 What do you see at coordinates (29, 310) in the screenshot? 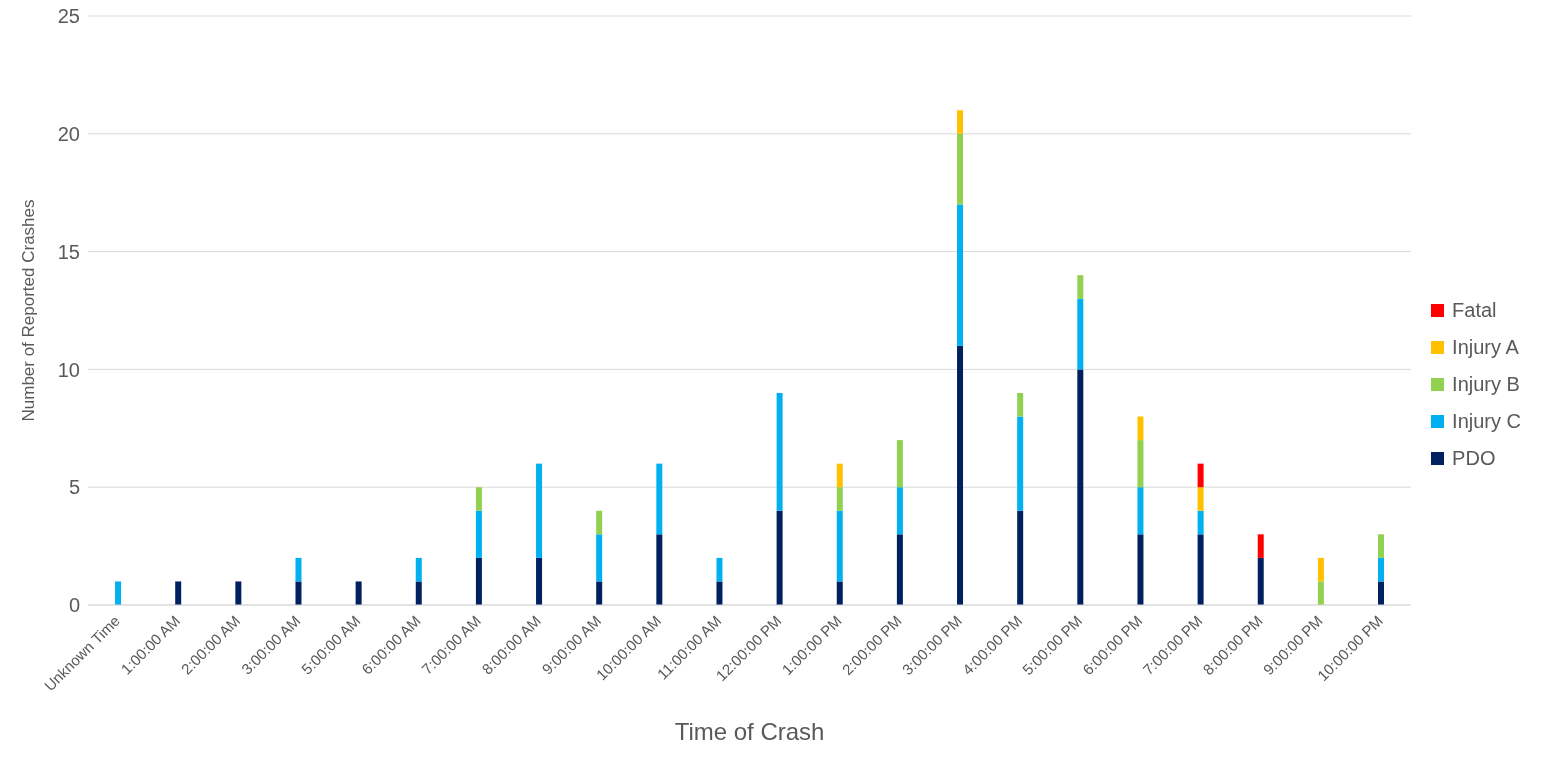
I see `y-axis-title: Number of Reported Crashes` at bounding box center [29, 310].